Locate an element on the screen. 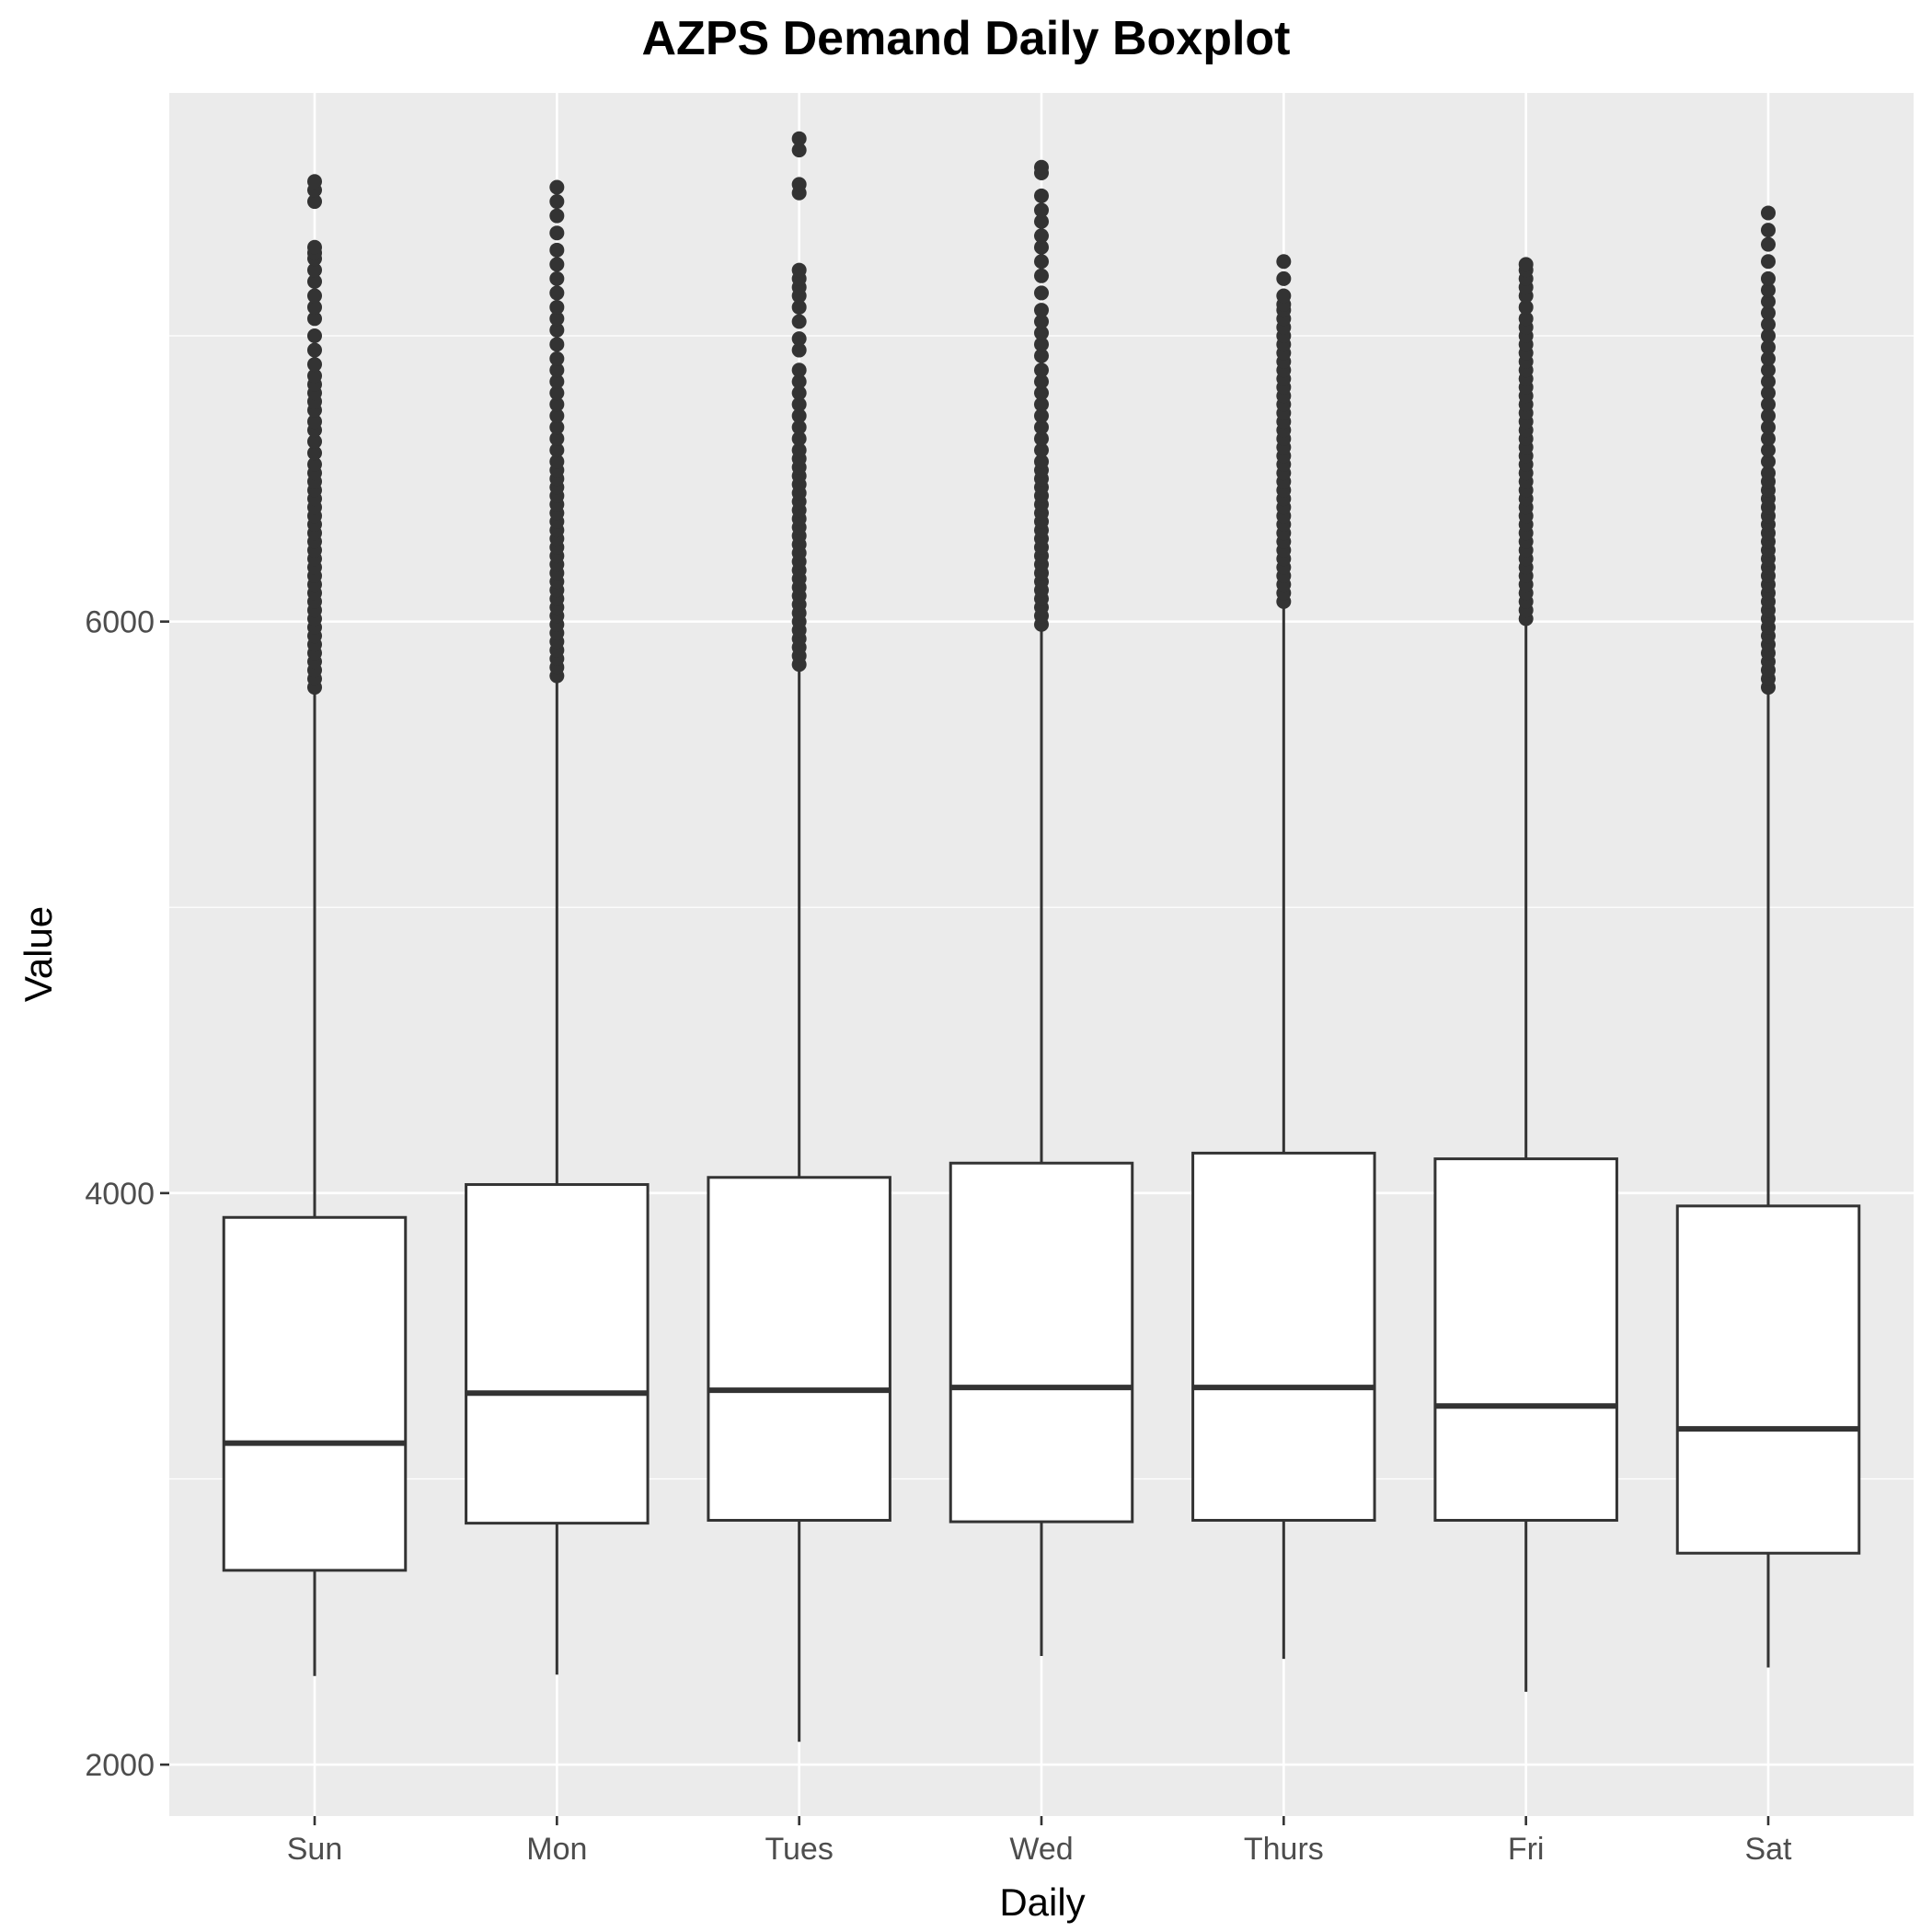 The width and height of the screenshot is (1932, 1932). x-tick-label: Sat is located at coordinates (1768, 1849).